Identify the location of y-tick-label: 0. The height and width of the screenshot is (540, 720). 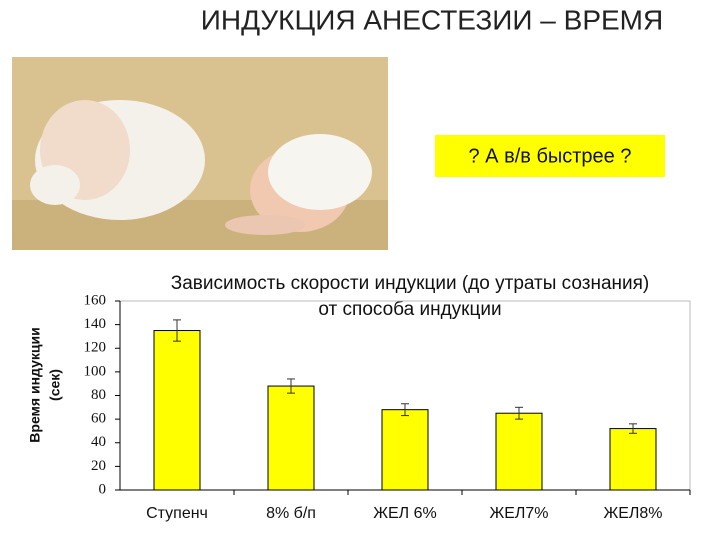
(103, 489).